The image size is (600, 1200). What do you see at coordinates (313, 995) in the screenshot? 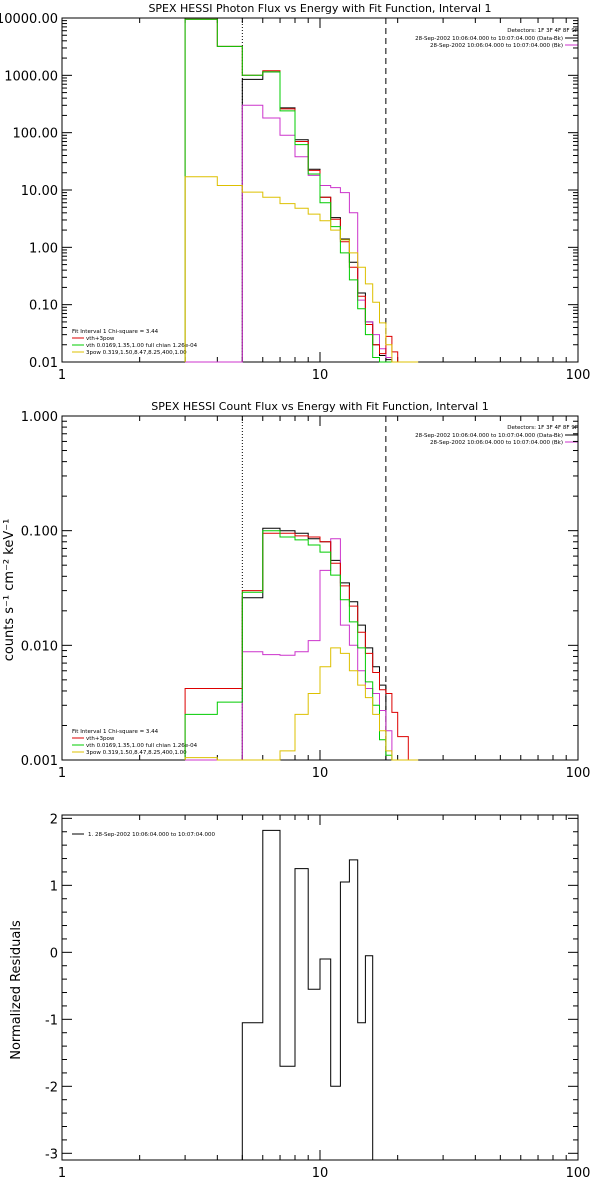
I see `series-residuals-line` at bounding box center [313, 995].